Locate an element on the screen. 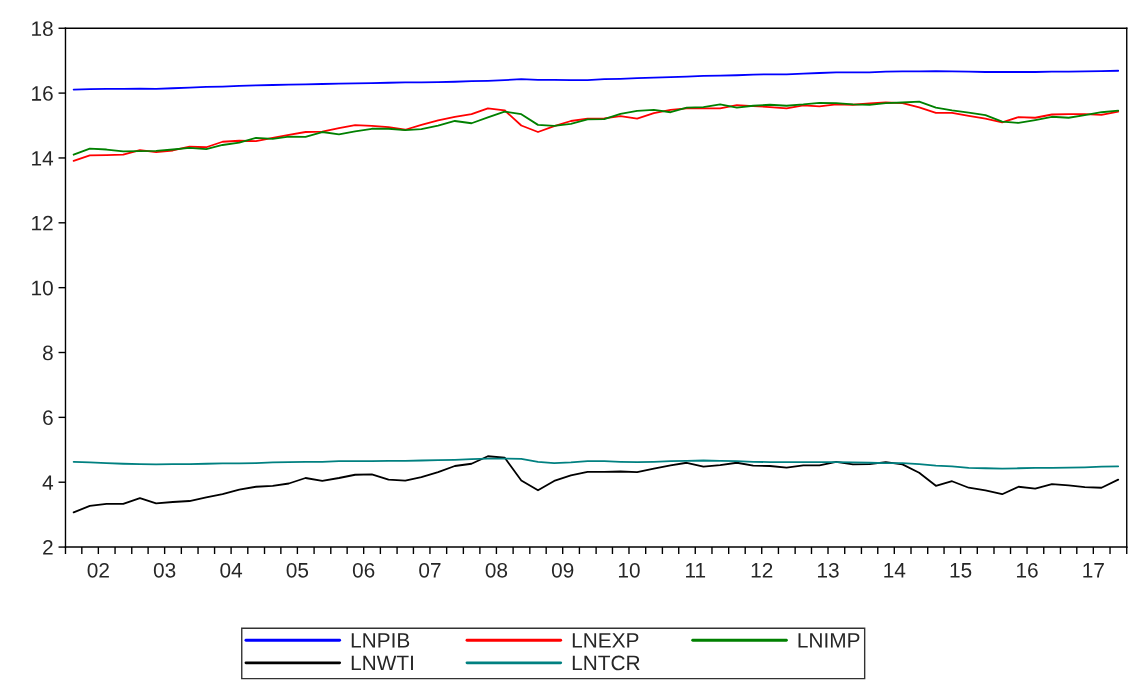  x-tick-label: 10 is located at coordinates (629, 570).